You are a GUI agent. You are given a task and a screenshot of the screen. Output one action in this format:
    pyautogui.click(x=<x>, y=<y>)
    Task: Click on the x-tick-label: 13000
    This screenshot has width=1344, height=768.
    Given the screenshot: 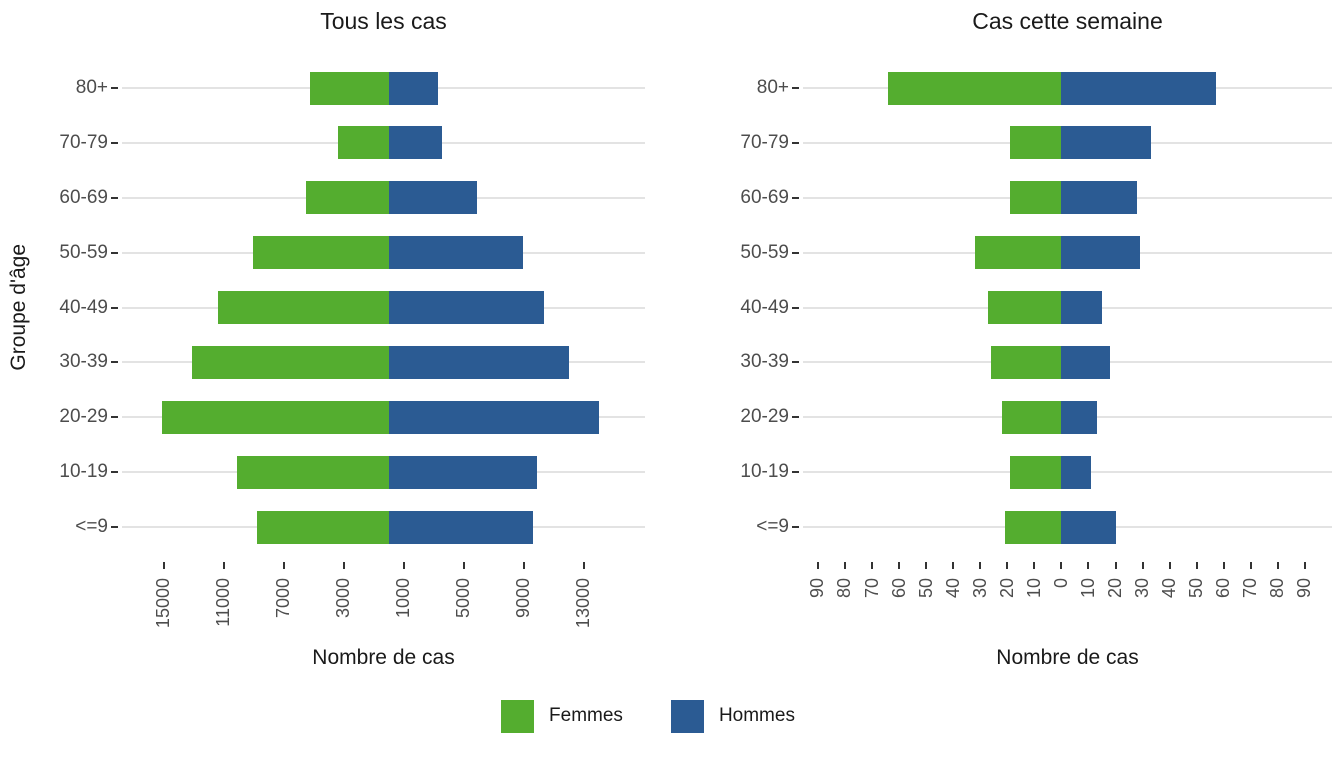 What is the action you would take?
    pyautogui.click(x=584, y=603)
    